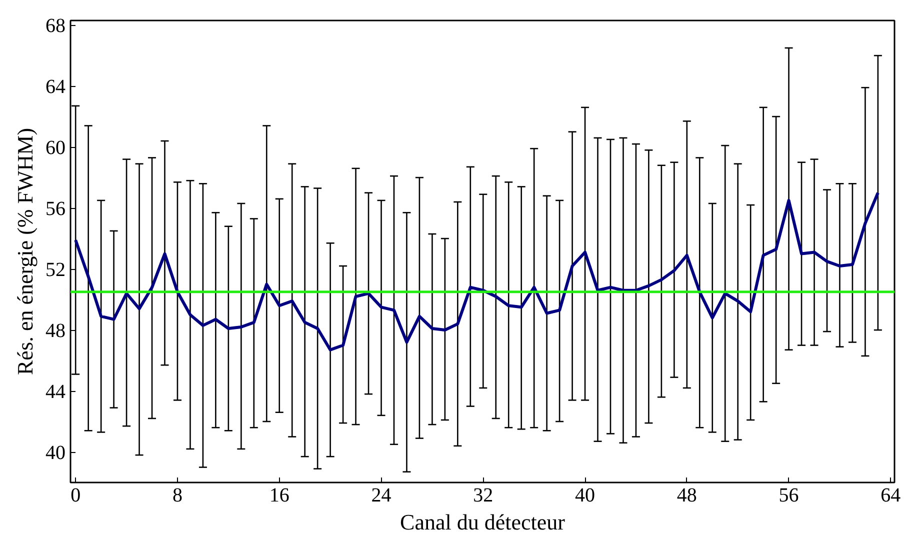 The height and width of the screenshot is (537, 906). I want to click on y-tick-label: 56, so click(56, 209).